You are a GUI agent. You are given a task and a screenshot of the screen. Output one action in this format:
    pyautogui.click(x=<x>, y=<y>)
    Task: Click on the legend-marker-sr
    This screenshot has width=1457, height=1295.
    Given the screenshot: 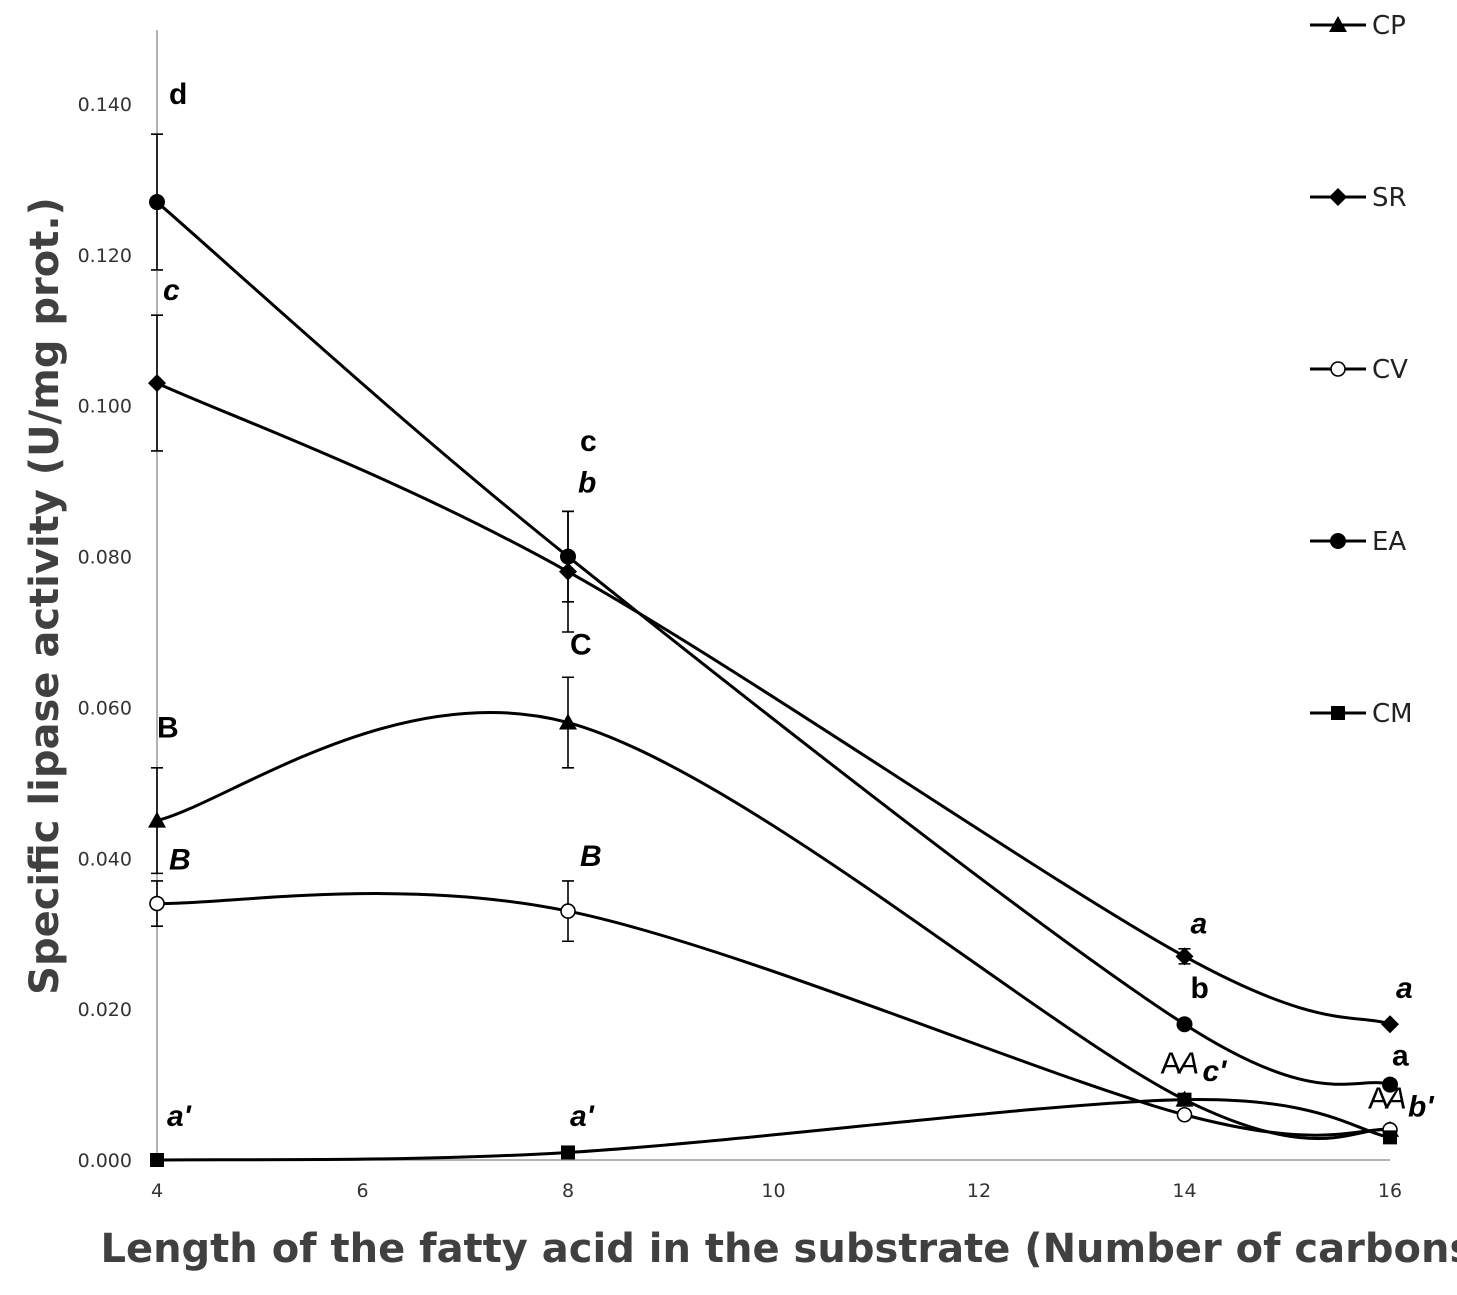 What is the action you would take?
    pyautogui.click(x=1338, y=197)
    